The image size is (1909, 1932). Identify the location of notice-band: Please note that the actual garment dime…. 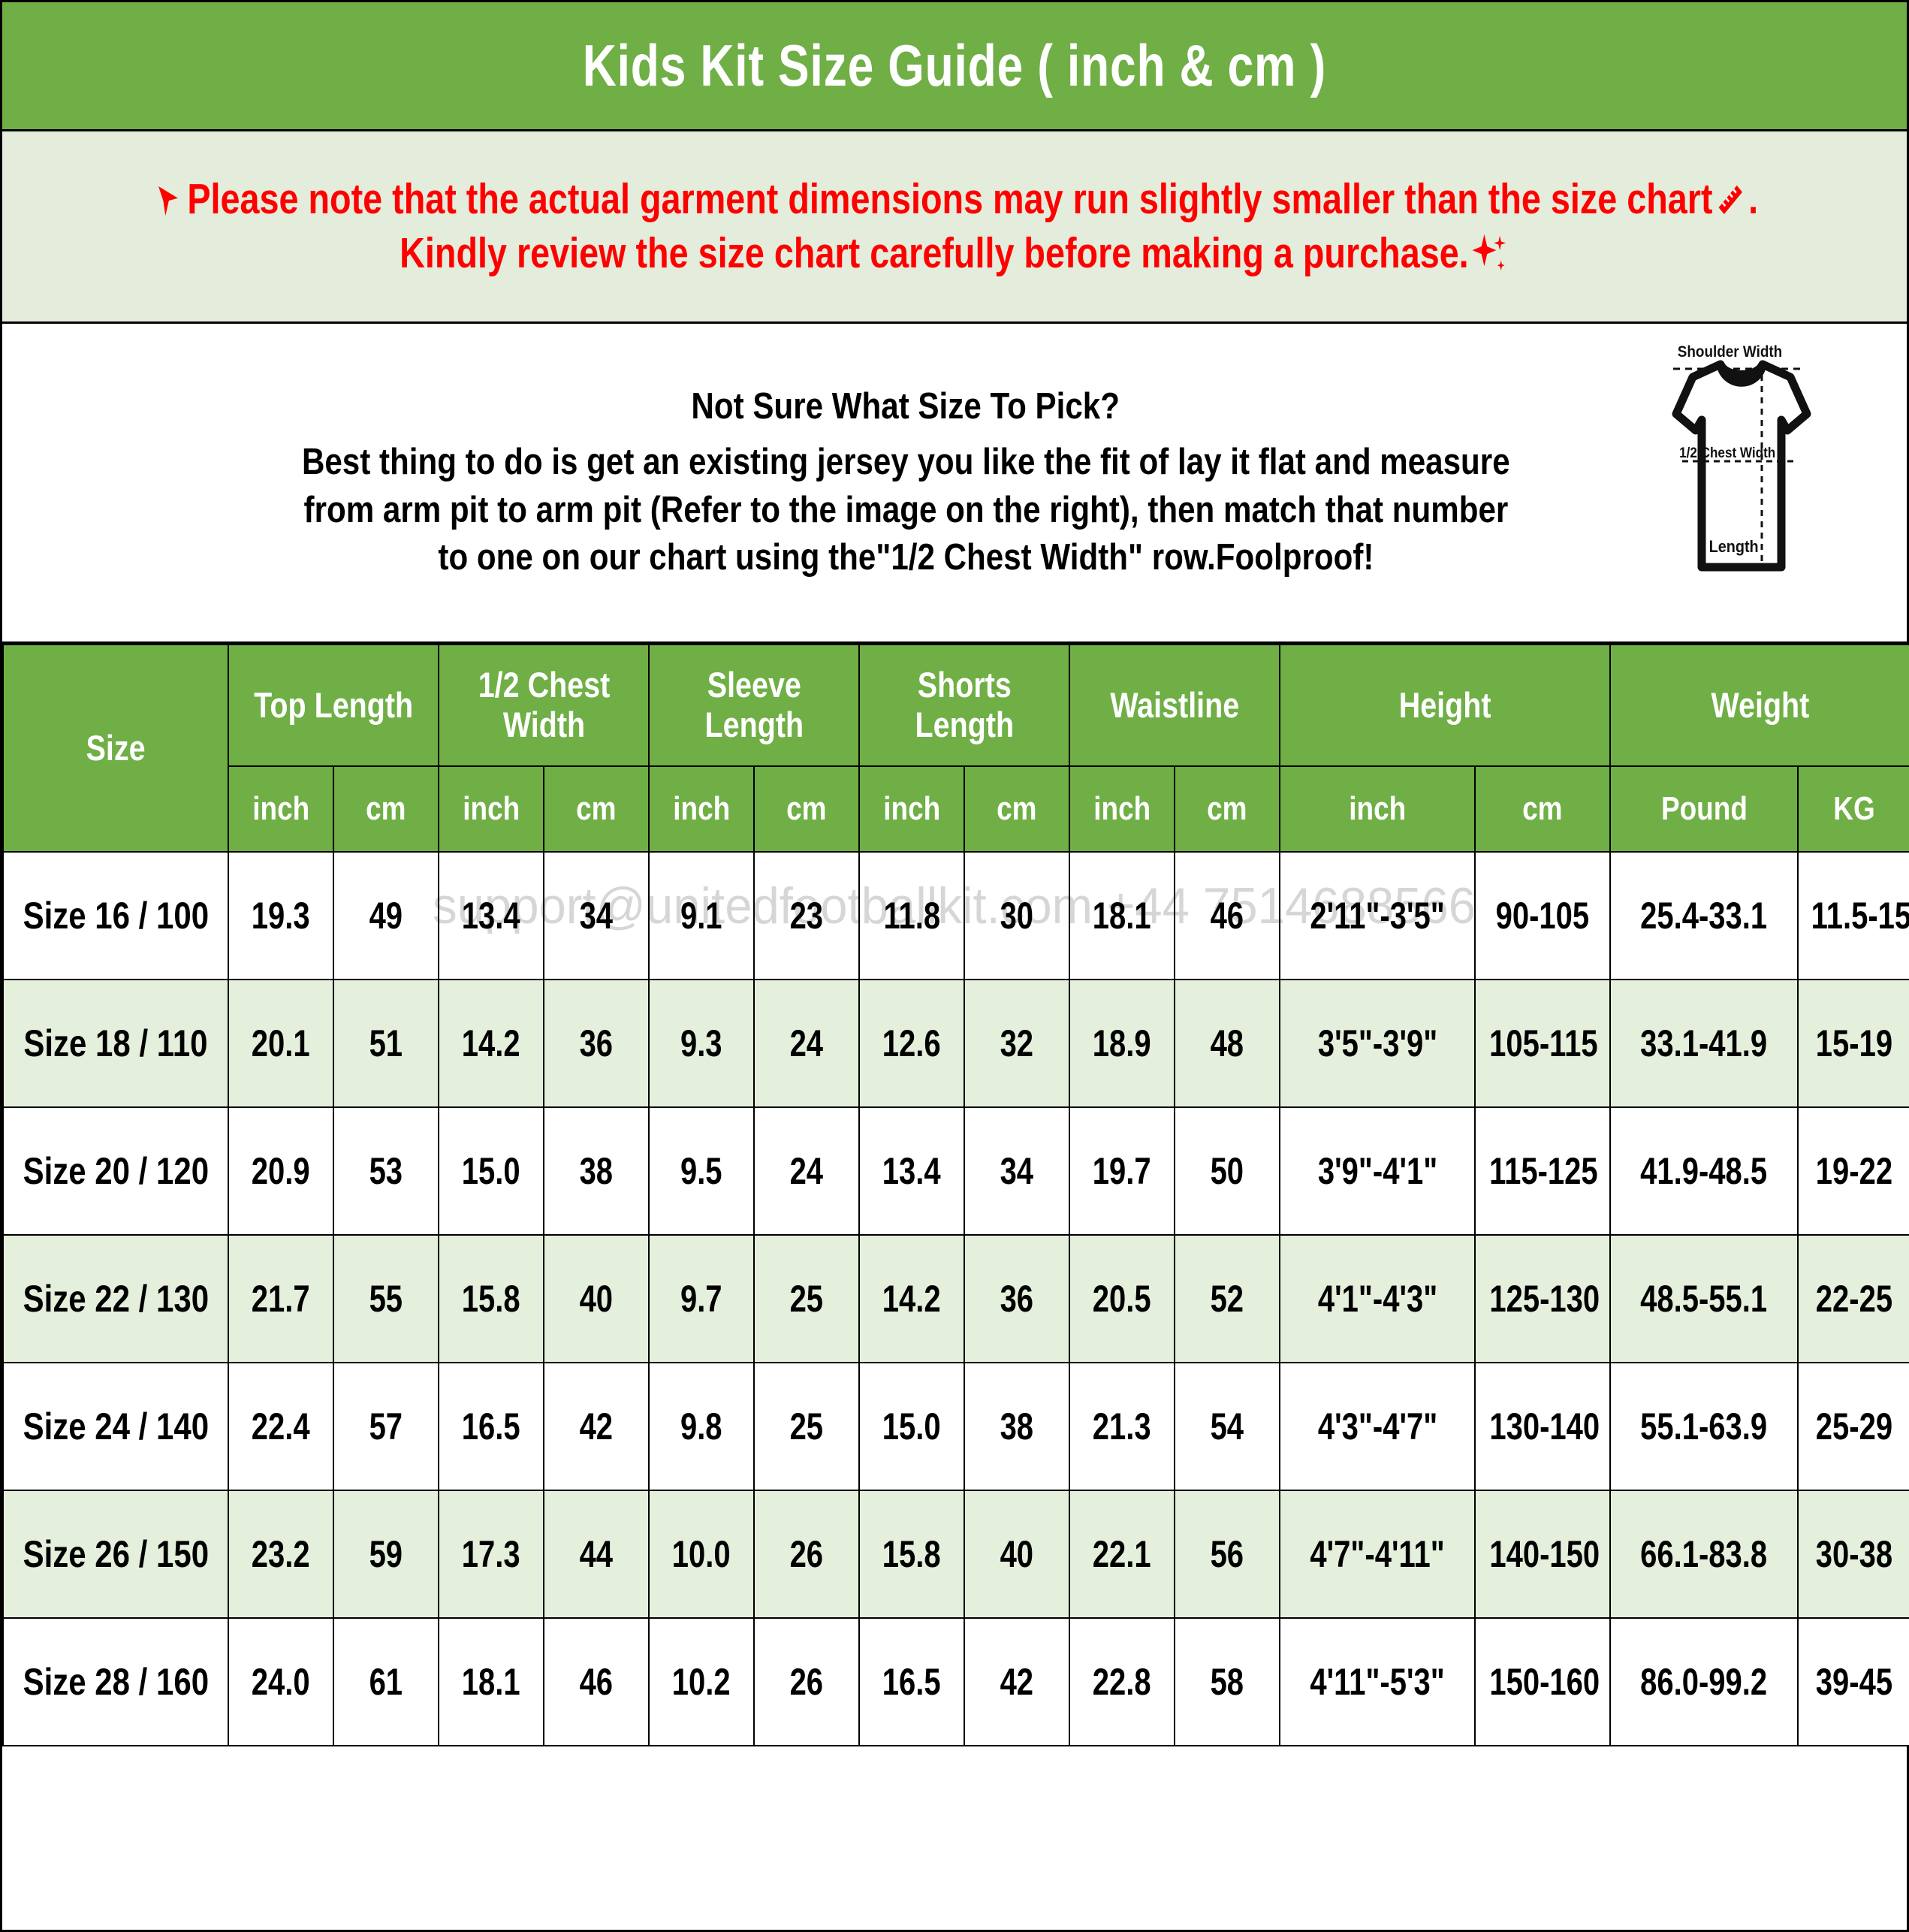
(954, 228).